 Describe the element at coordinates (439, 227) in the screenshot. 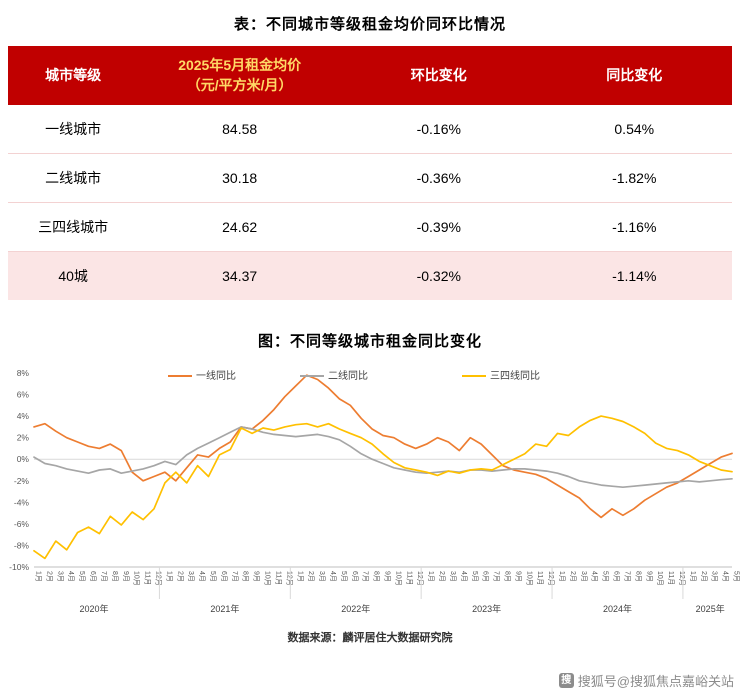

I see `cell-mom: -0.39%` at that location.